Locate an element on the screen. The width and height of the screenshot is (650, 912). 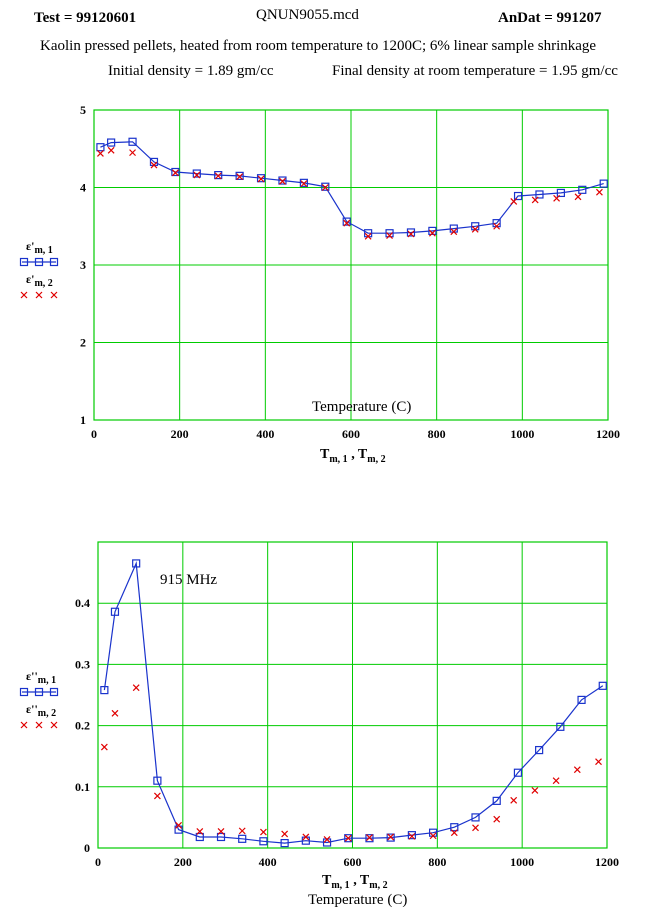
y-tick-label: 0.2 is located at coordinates (82, 726).